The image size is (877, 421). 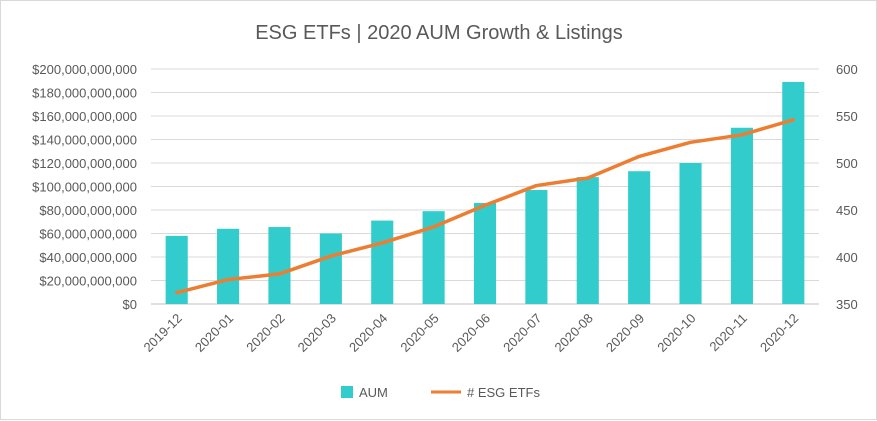 I want to click on x-tick-label: 2020-06, so click(x=471, y=333).